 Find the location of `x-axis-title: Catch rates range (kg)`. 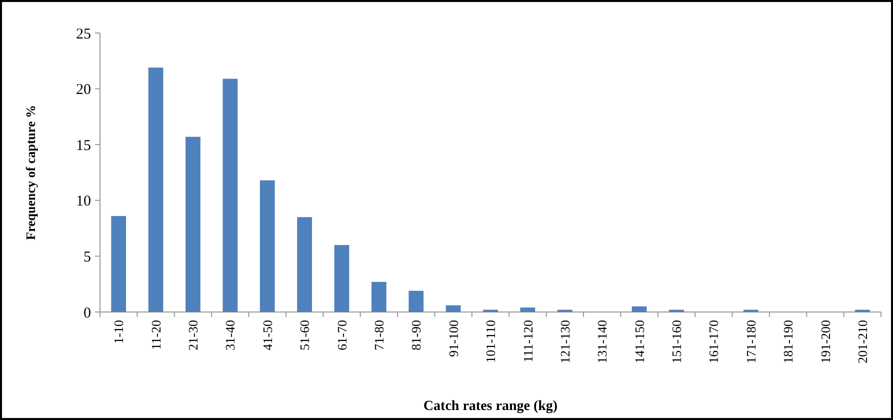

x-axis-title: Catch rates range (kg) is located at coordinates (490, 406).